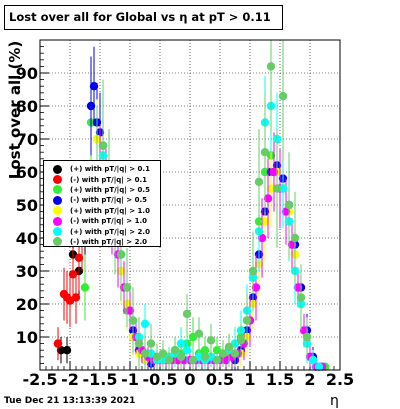 Image resolution: width=400 pixels, height=409 pixels. Describe the element at coordinates (110, 231) in the screenshot. I see `legend-label: (+) with pT/|q| > 2.0` at that location.